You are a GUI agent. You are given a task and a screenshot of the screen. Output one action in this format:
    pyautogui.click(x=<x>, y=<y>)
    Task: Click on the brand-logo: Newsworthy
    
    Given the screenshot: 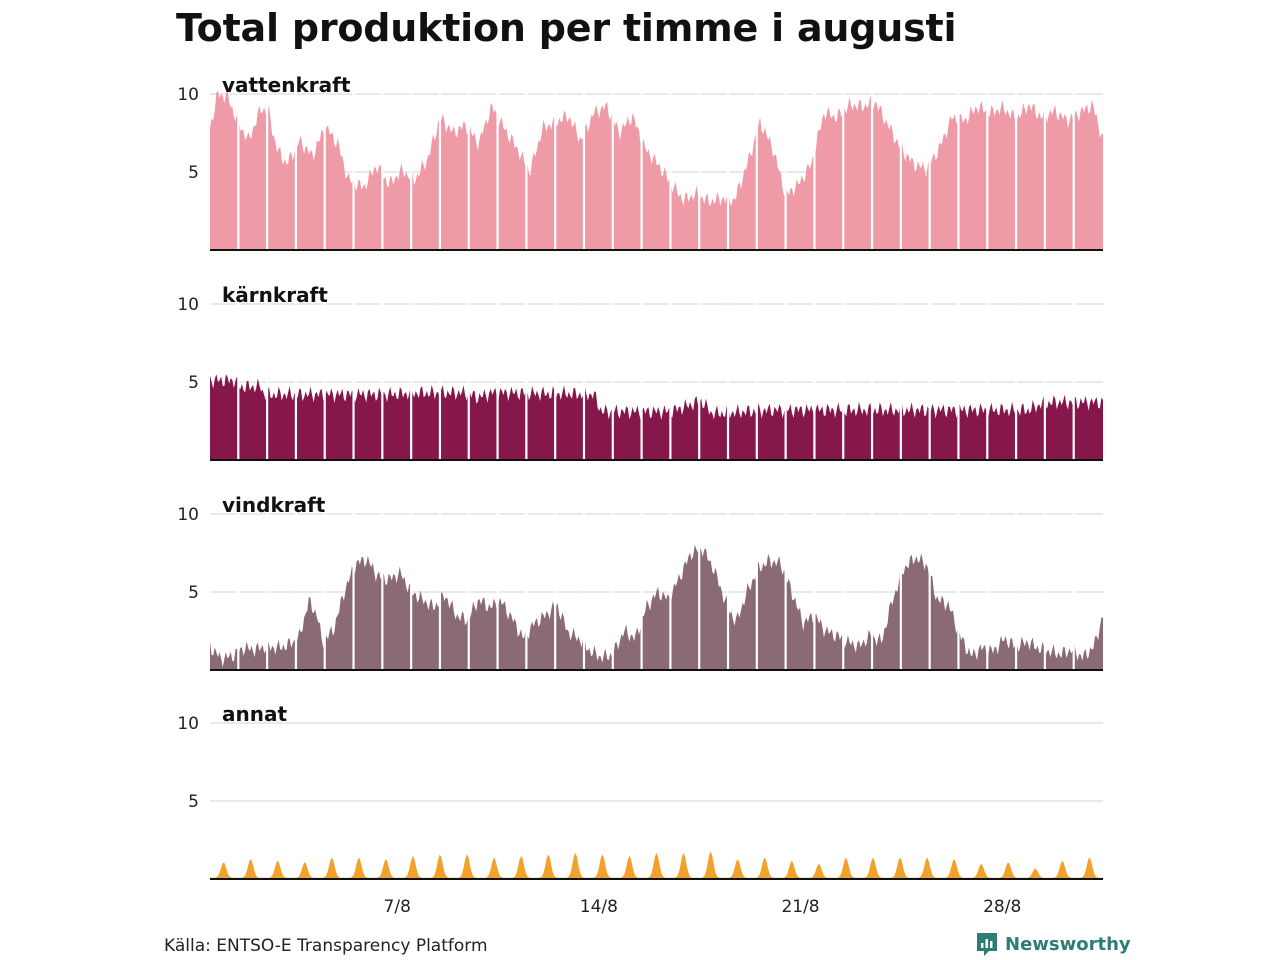 What is the action you would take?
    pyautogui.click(x=1053, y=944)
    